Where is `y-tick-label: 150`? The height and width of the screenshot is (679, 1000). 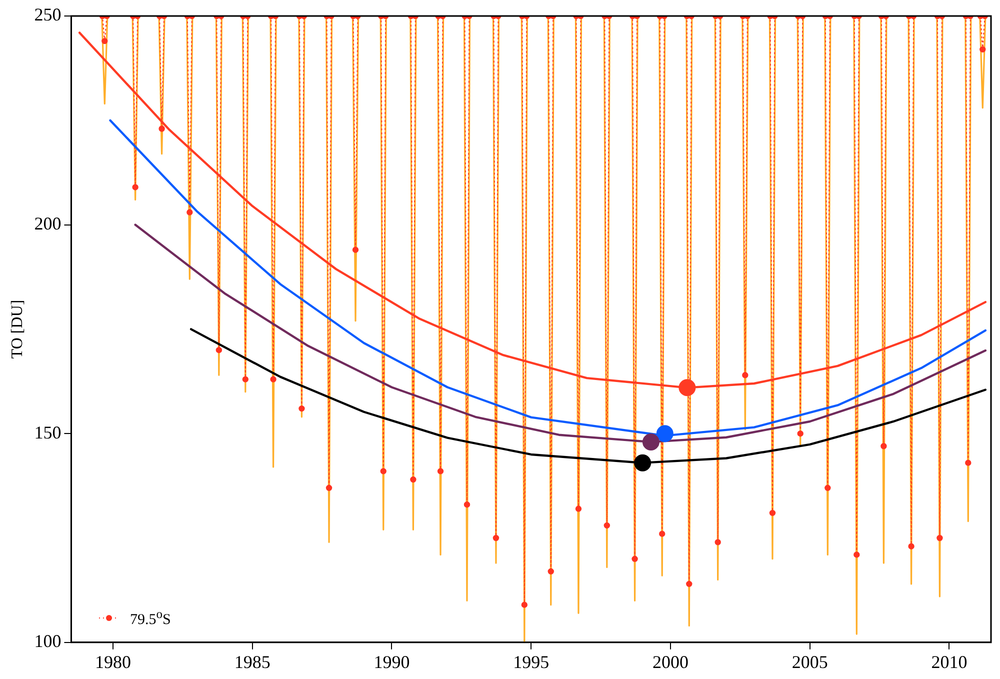
y-tick-label: 150 is located at coordinates (48, 432).